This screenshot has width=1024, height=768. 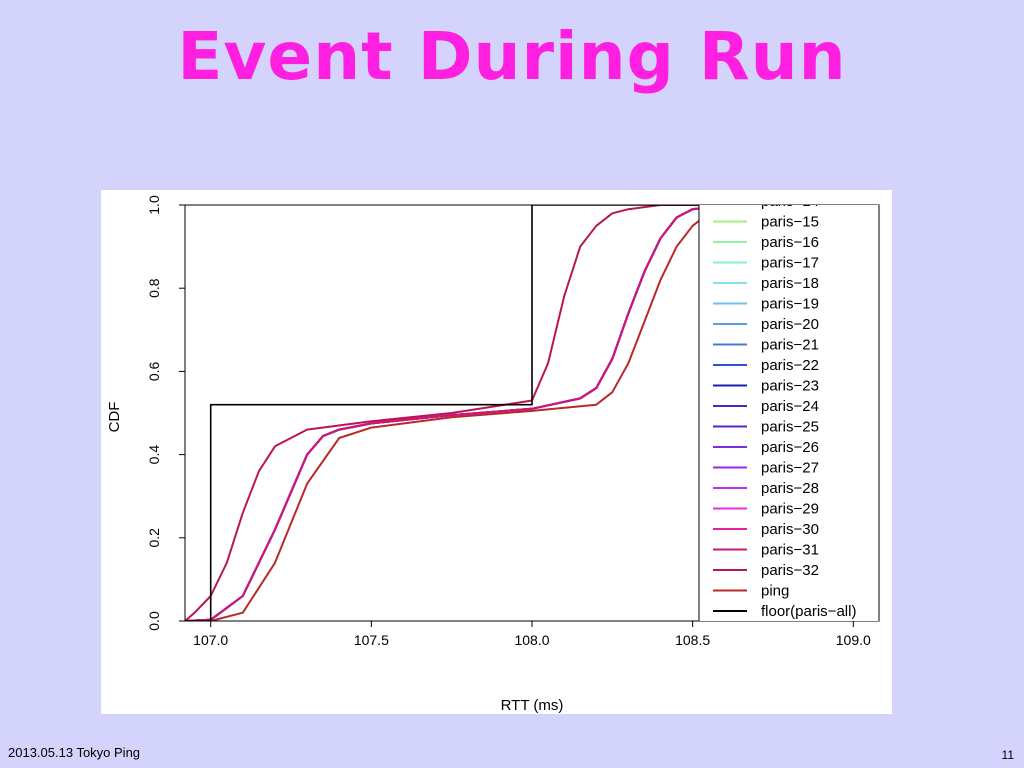 What do you see at coordinates (532, 705) in the screenshot?
I see `x-axis-label: RTT (ms)` at bounding box center [532, 705].